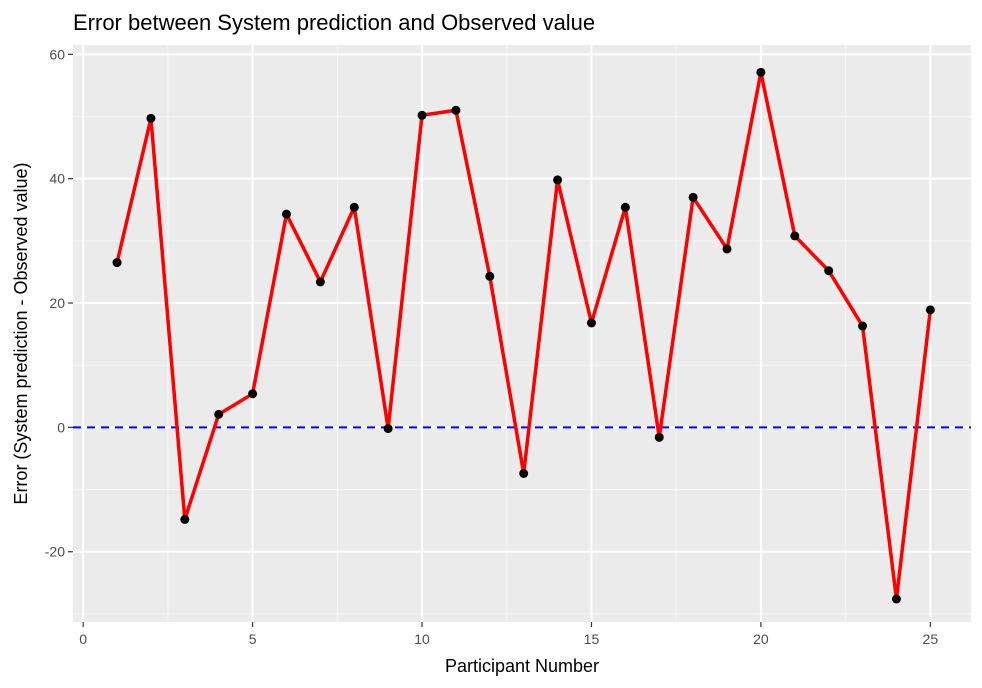 The image size is (982, 688). Describe the element at coordinates (55, 552) in the screenshot. I see `y-tick-label: -20` at that location.